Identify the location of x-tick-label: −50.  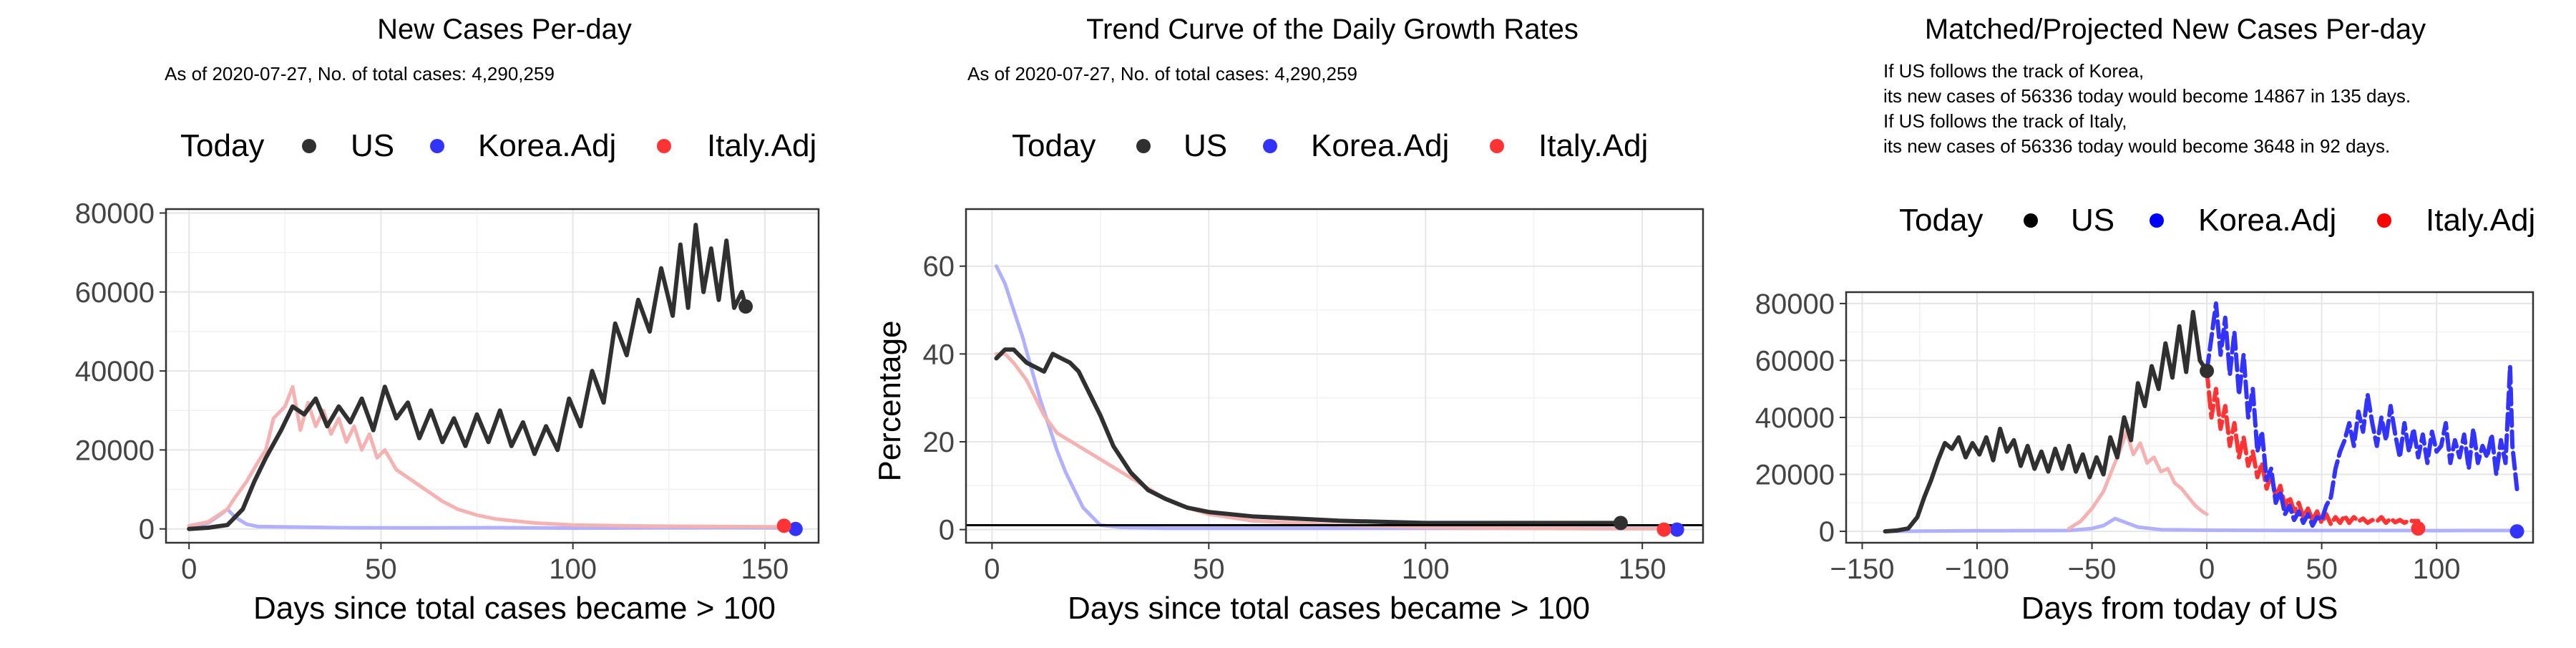
(2092, 569).